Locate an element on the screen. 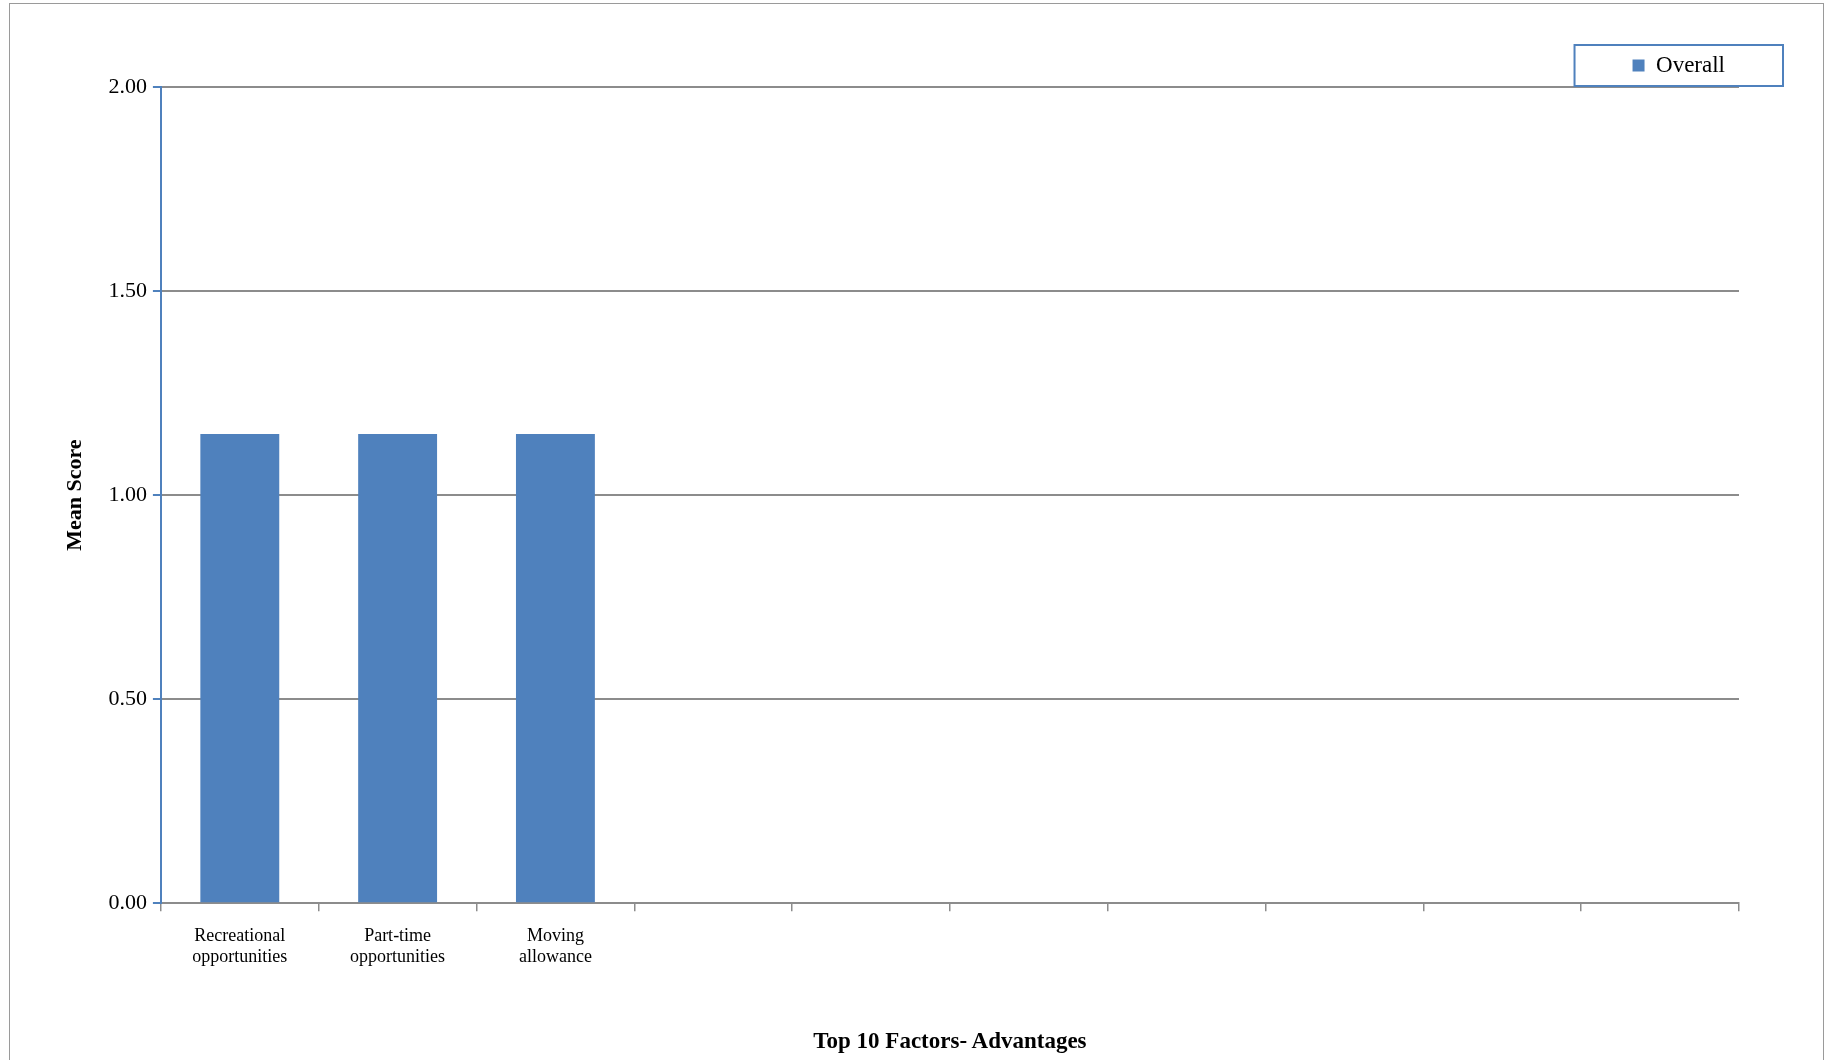  y-tick-label: 1.50 is located at coordinates (127, 289).